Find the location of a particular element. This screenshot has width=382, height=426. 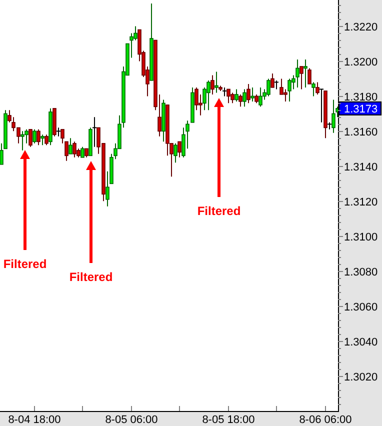

y-tick-label: 1.3140 is located at coordinates (361, 167).